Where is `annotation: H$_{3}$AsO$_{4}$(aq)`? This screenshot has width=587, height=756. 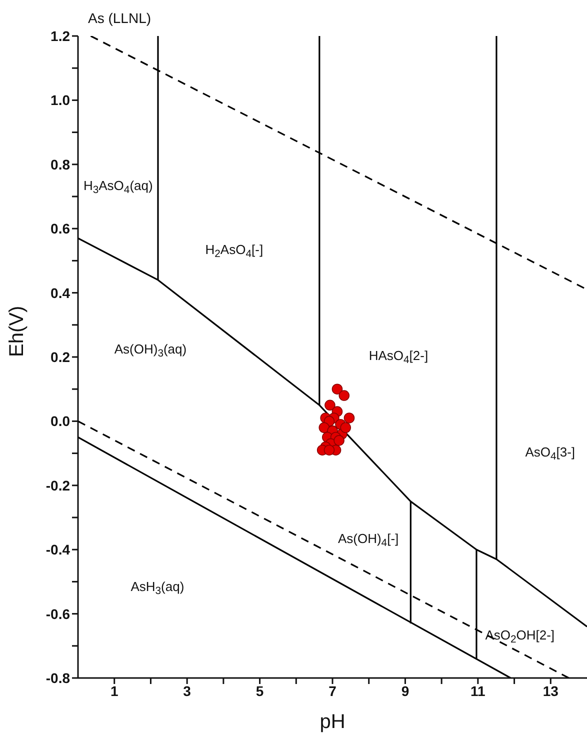
annotation: H$_{3}$AsO$_{4}$(aq) is located at coordinates (118, 187).